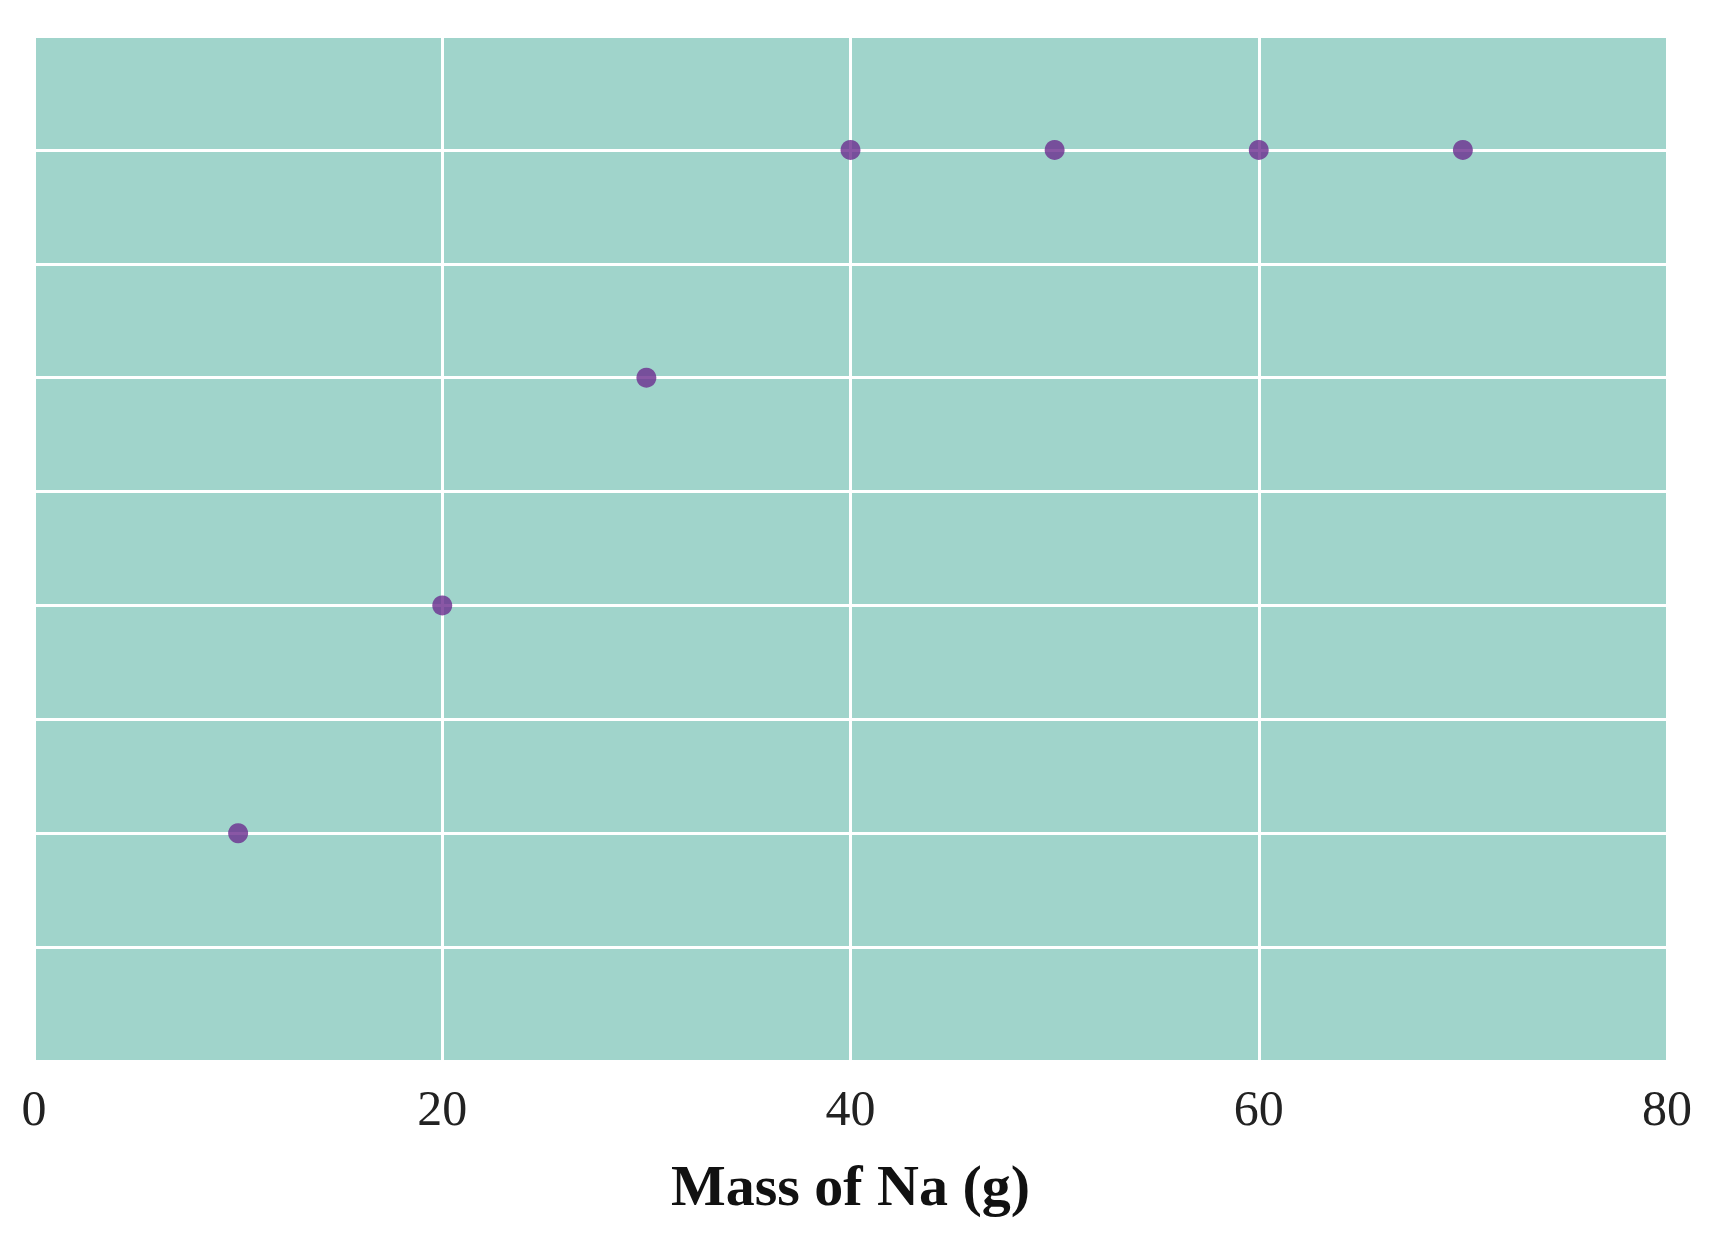 This screenshot has height=1244, width=1715. What do you see at coordinates (1667, 1108) in the screenshot?
I see `x-tick-label: 80` at bounding box center [1667, 1108].